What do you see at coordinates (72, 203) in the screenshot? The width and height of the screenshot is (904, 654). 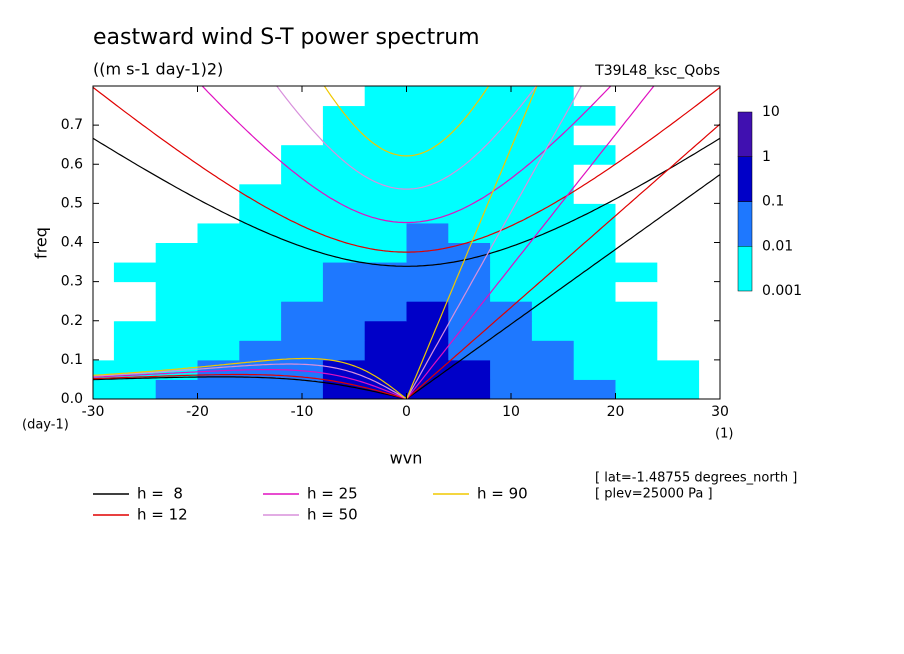 I see `y-tick-label: 0.5` at bounding box center [72, 203].